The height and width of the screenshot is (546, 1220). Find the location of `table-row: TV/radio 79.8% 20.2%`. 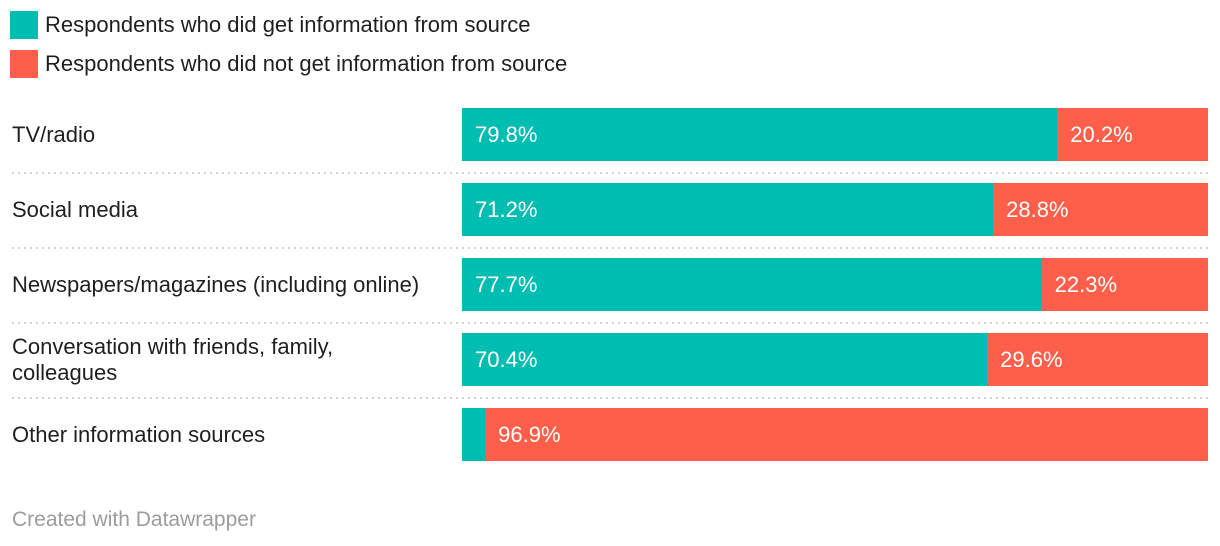

table-row: TV/radio 79.8% 20.2% is located at coordinates (610, 134).